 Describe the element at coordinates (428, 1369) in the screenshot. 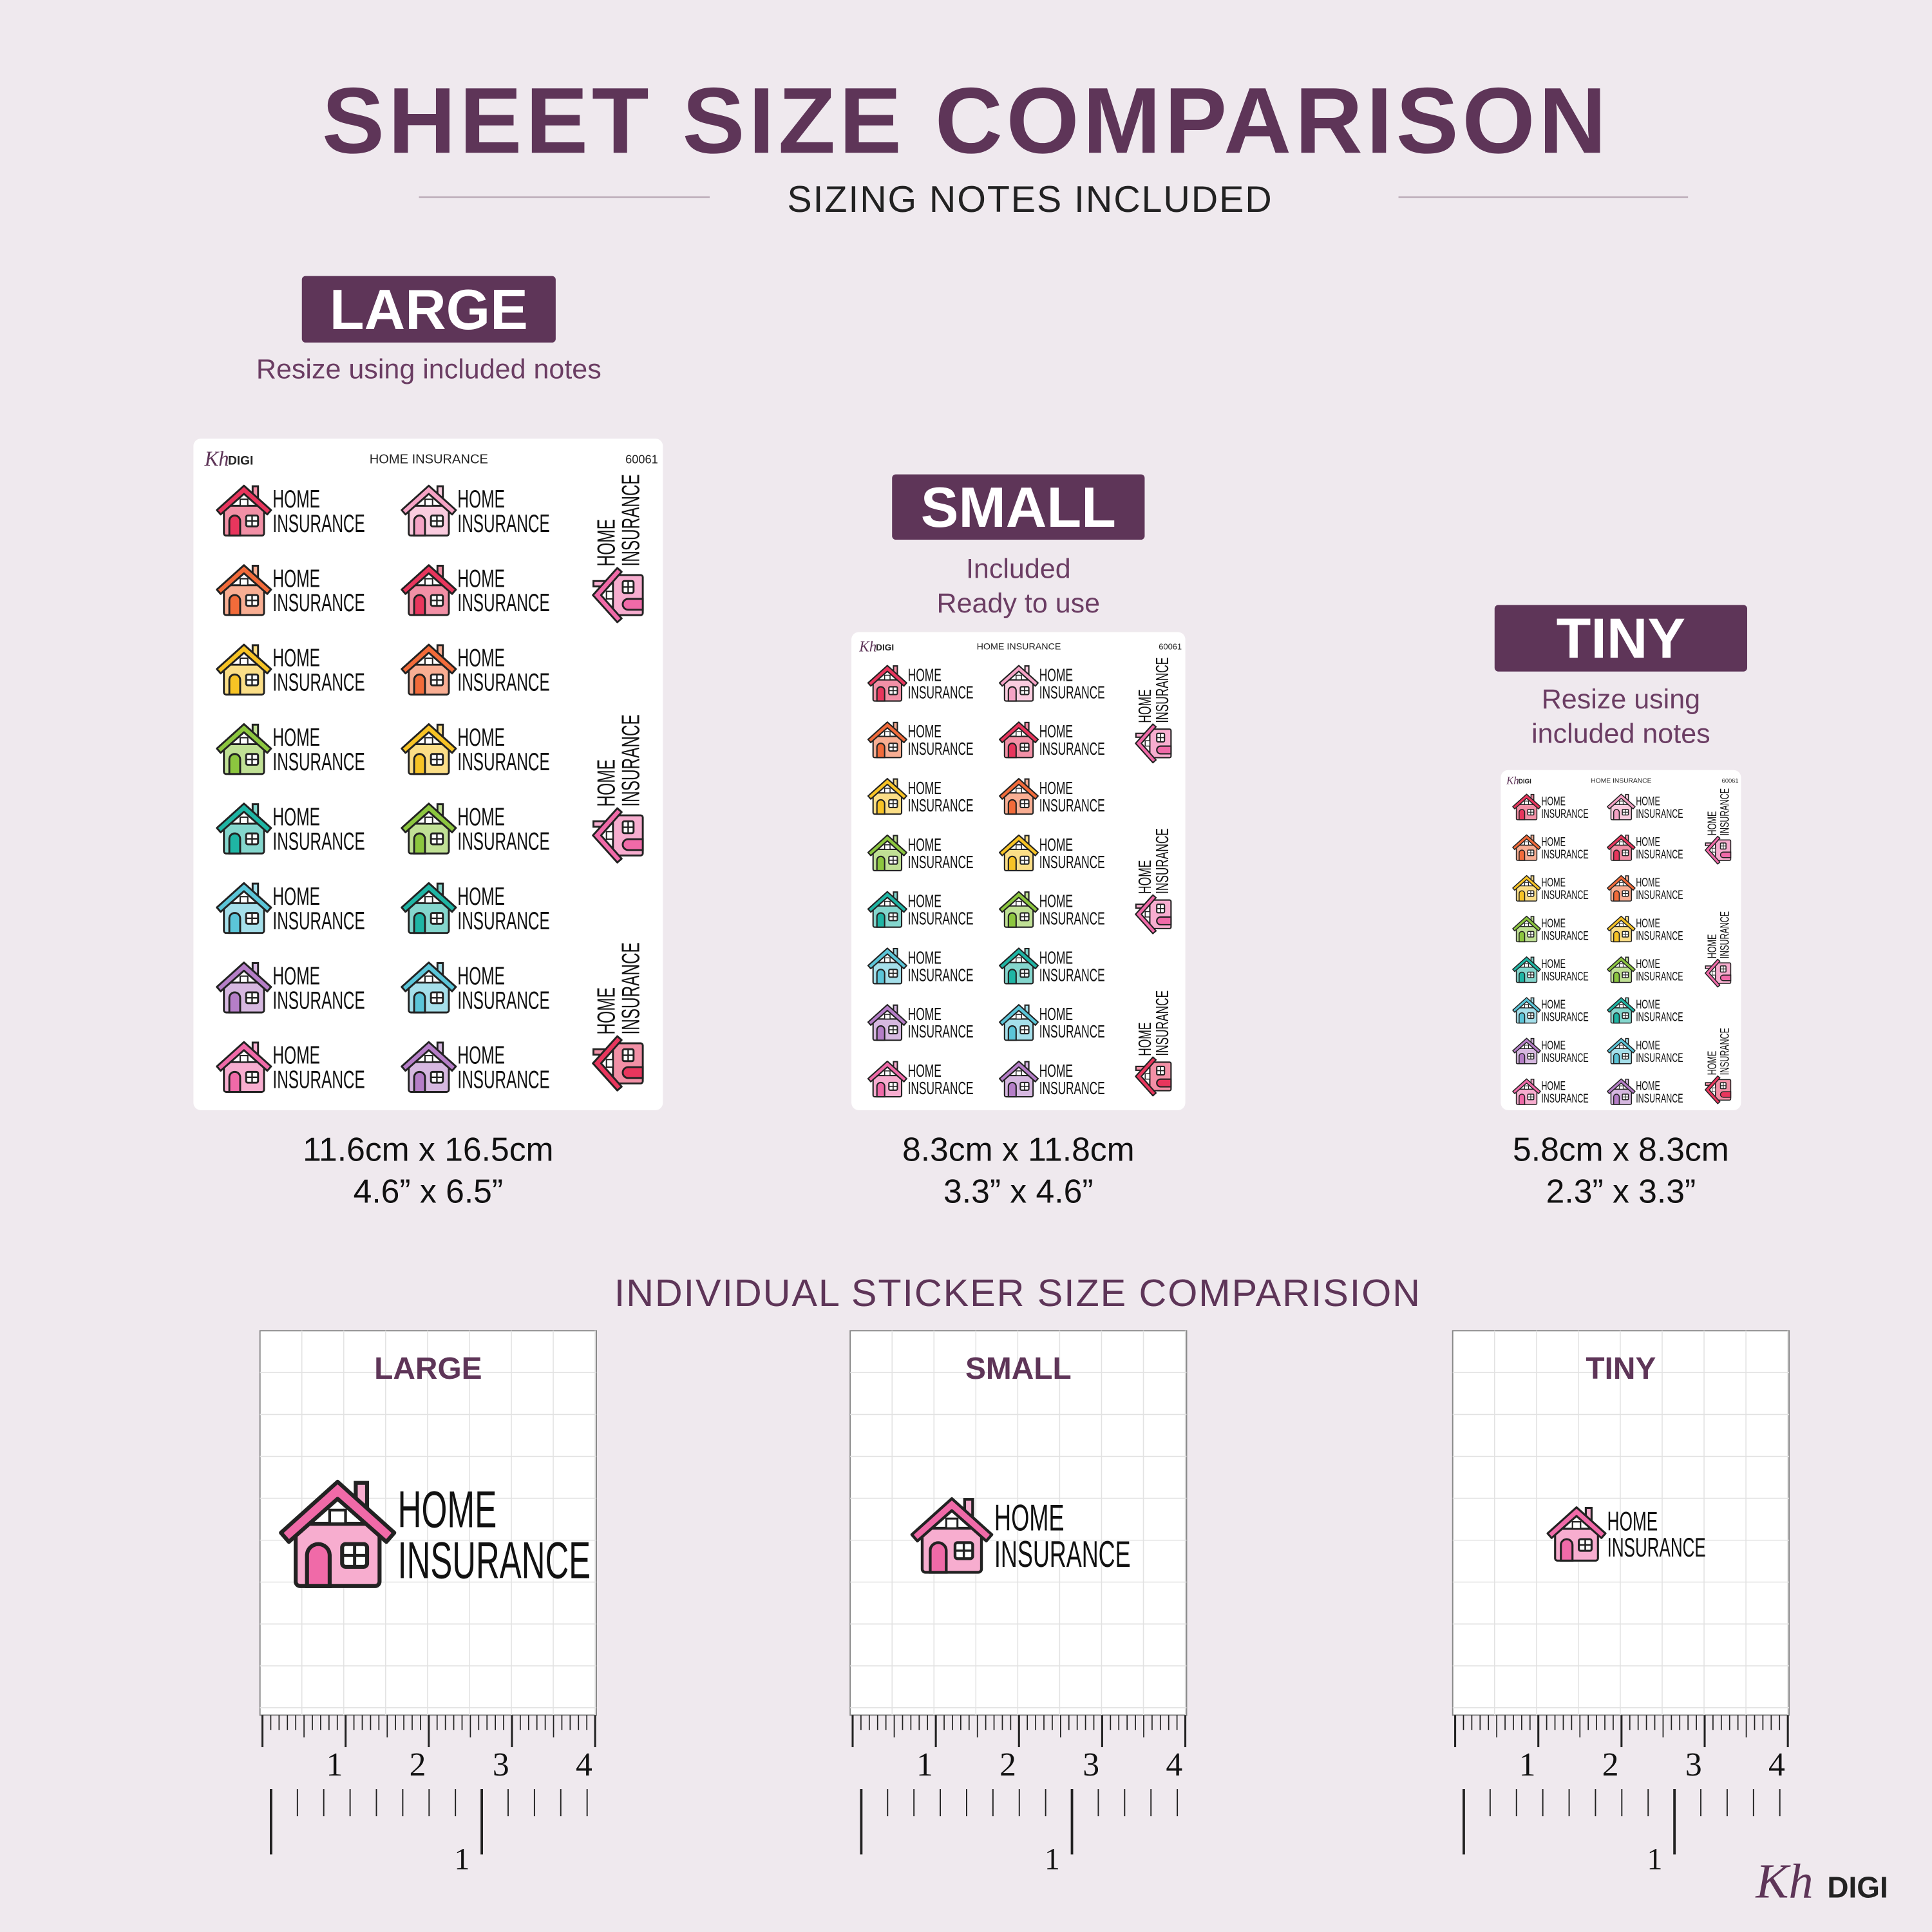

I see `panel-label: LARGE` at that location.